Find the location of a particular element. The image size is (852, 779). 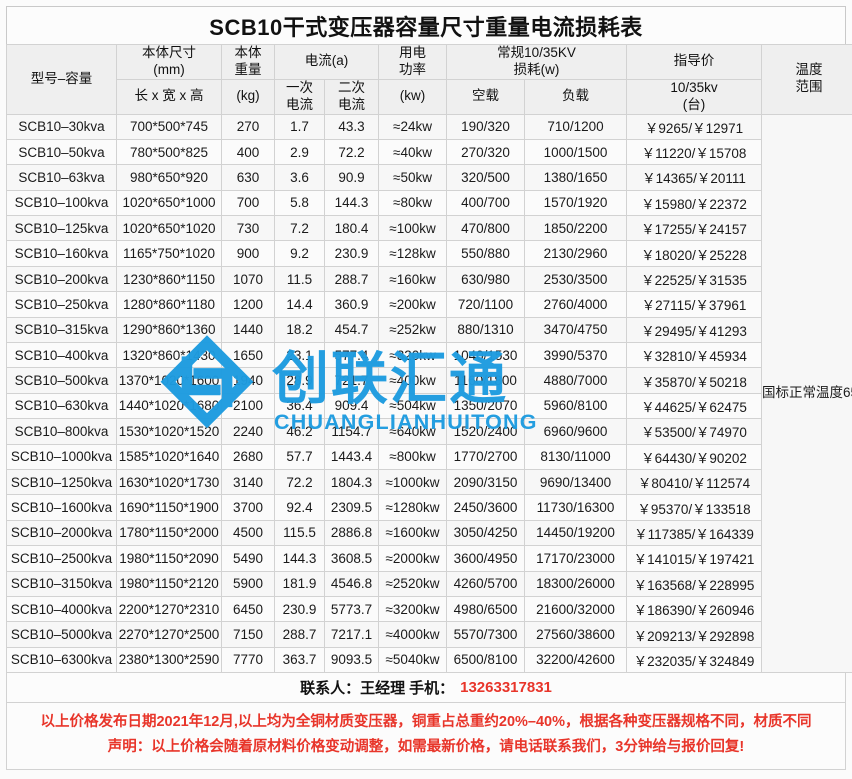

cell-kw: ≈800kw is located at coordinates (412, 456).